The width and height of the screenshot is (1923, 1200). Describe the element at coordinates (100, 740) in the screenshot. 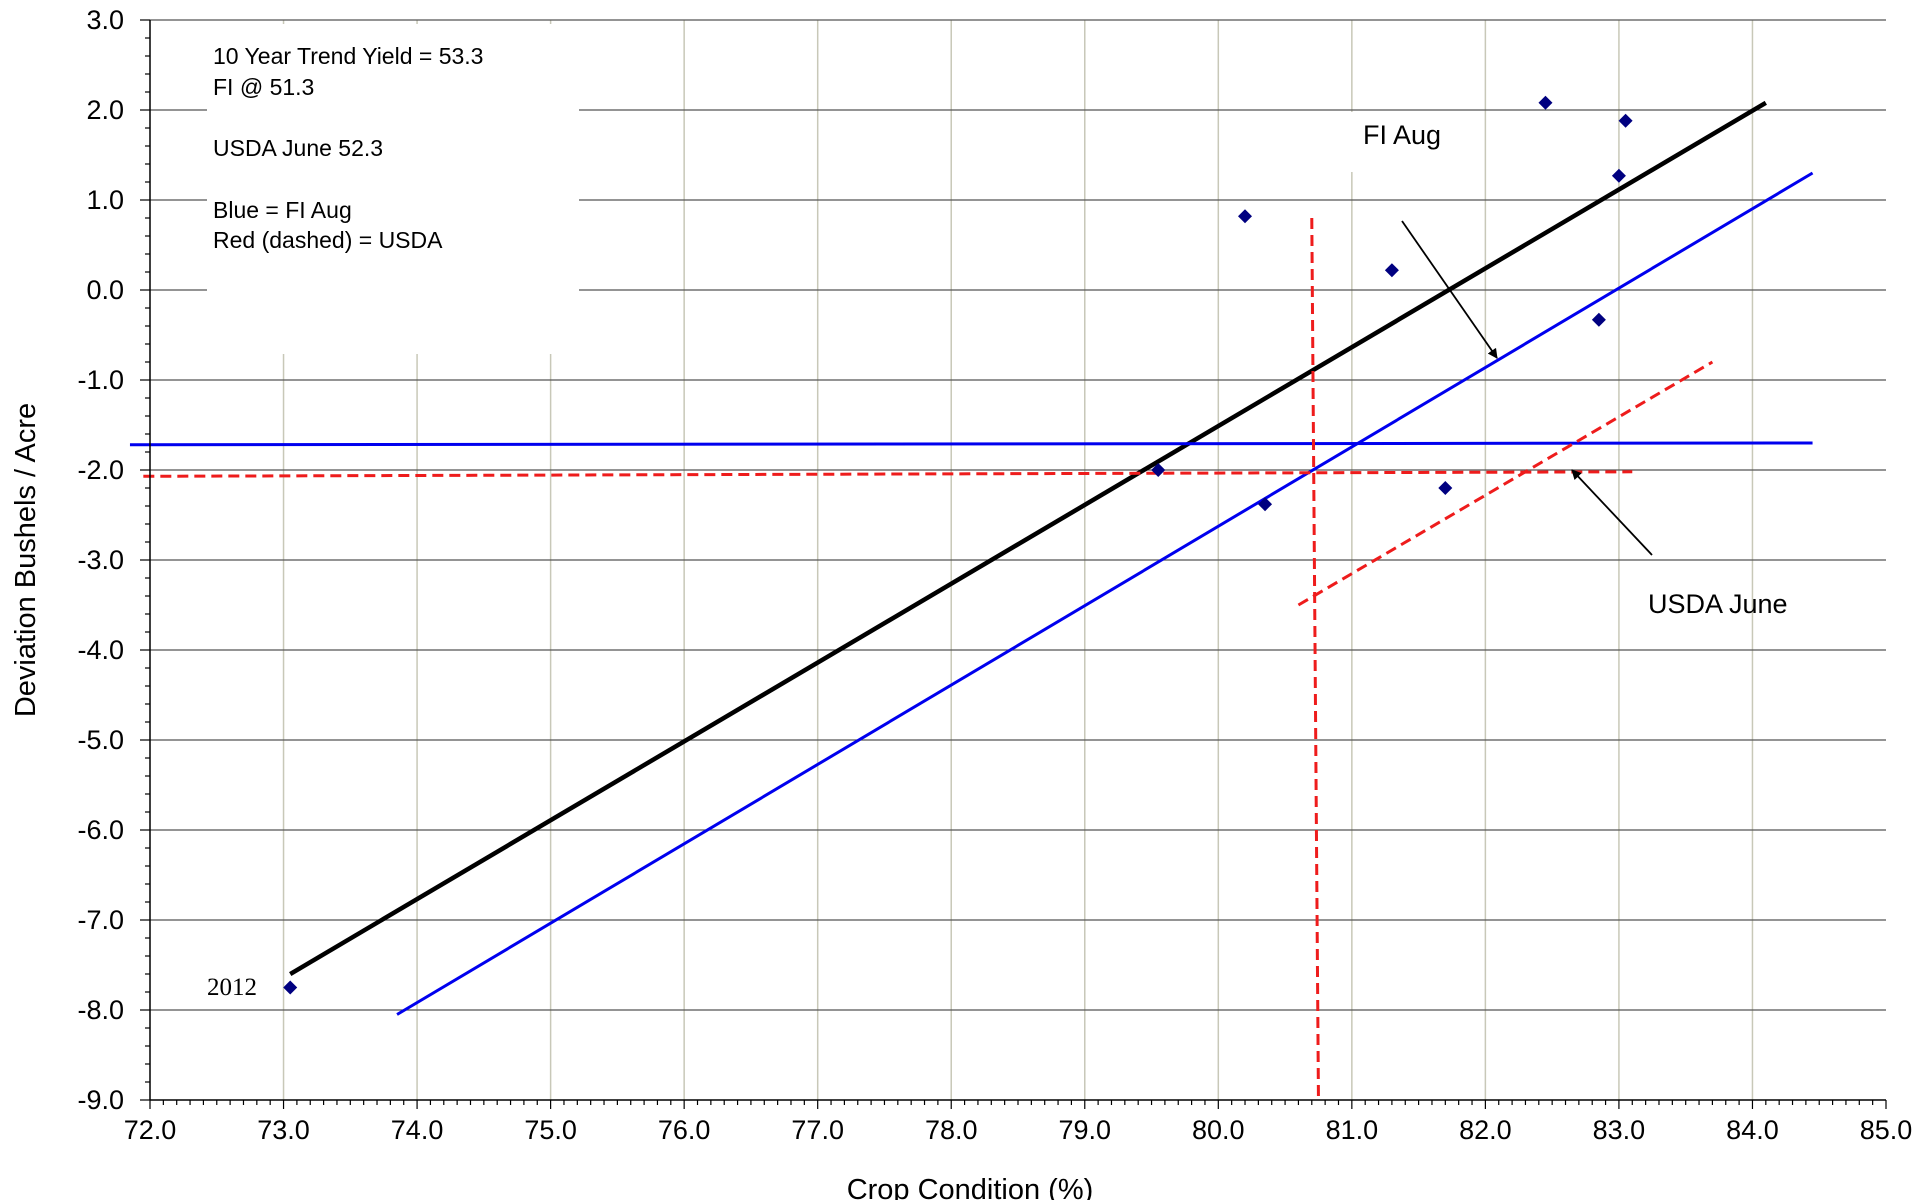

I see `y-tick-label: -5.0` at that location.